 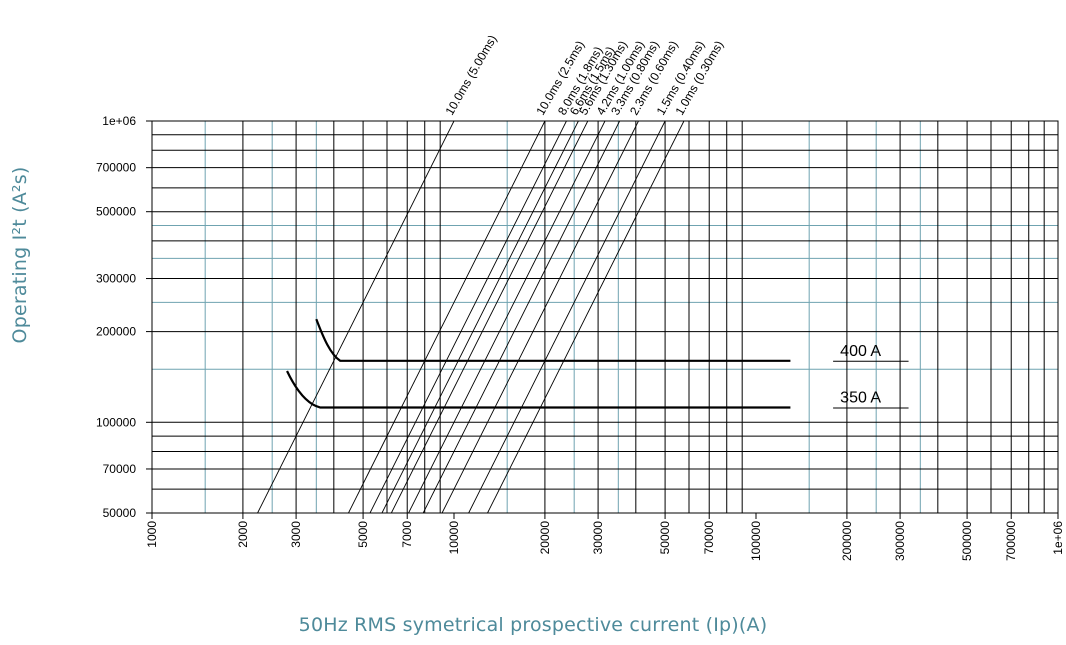 I want to click on y-tick-label: 70000, so click(x=120, y=469).